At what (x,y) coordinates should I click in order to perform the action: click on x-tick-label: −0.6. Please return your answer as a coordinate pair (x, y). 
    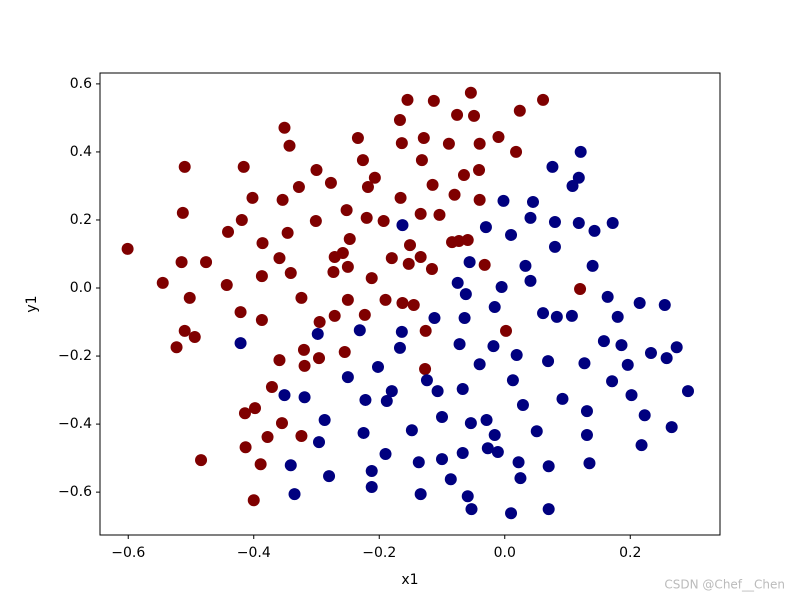
    Looking at the image, I should click on (128, 553).